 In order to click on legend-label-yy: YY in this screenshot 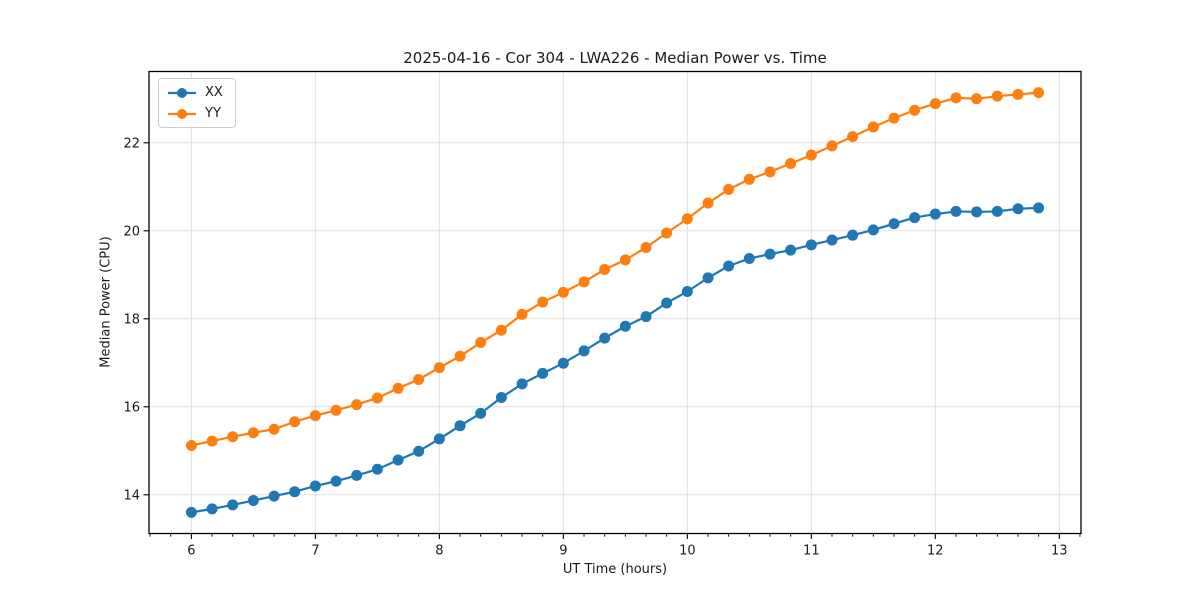, I will do `click(213, 113)`.